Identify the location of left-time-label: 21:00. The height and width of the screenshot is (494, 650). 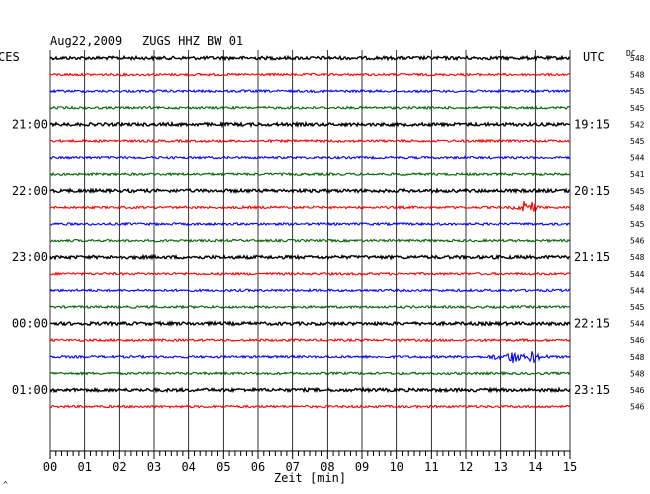
(30, 124).